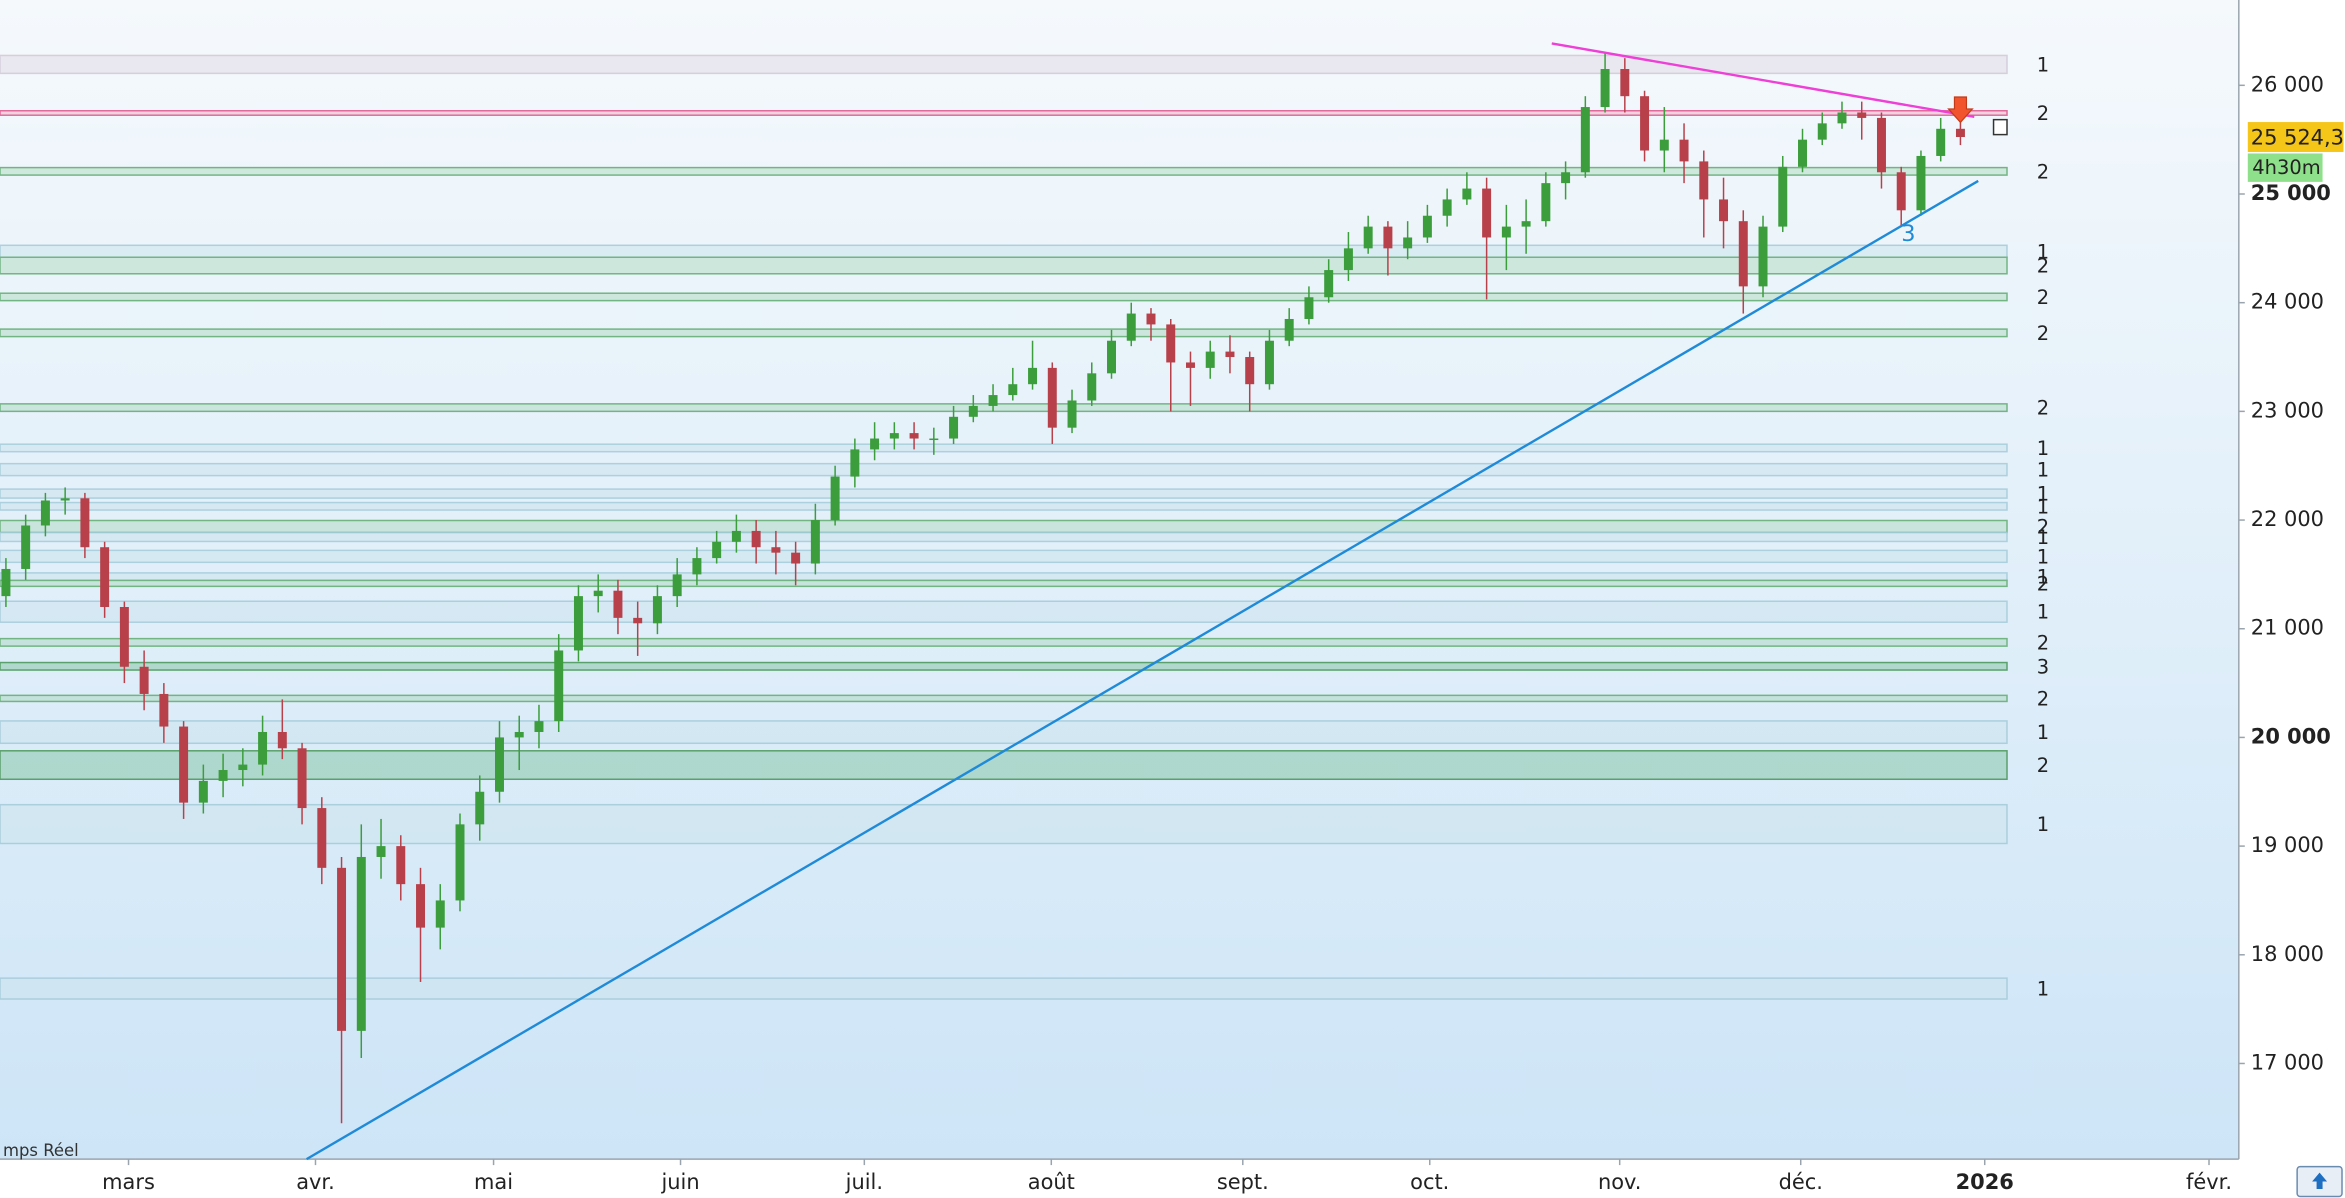 The height and width of the screenshot is (1198, 2345). Describe the element at coordinates (2287, 954) in the screenshot. I see `y-tick-label: 18 000` at that location.